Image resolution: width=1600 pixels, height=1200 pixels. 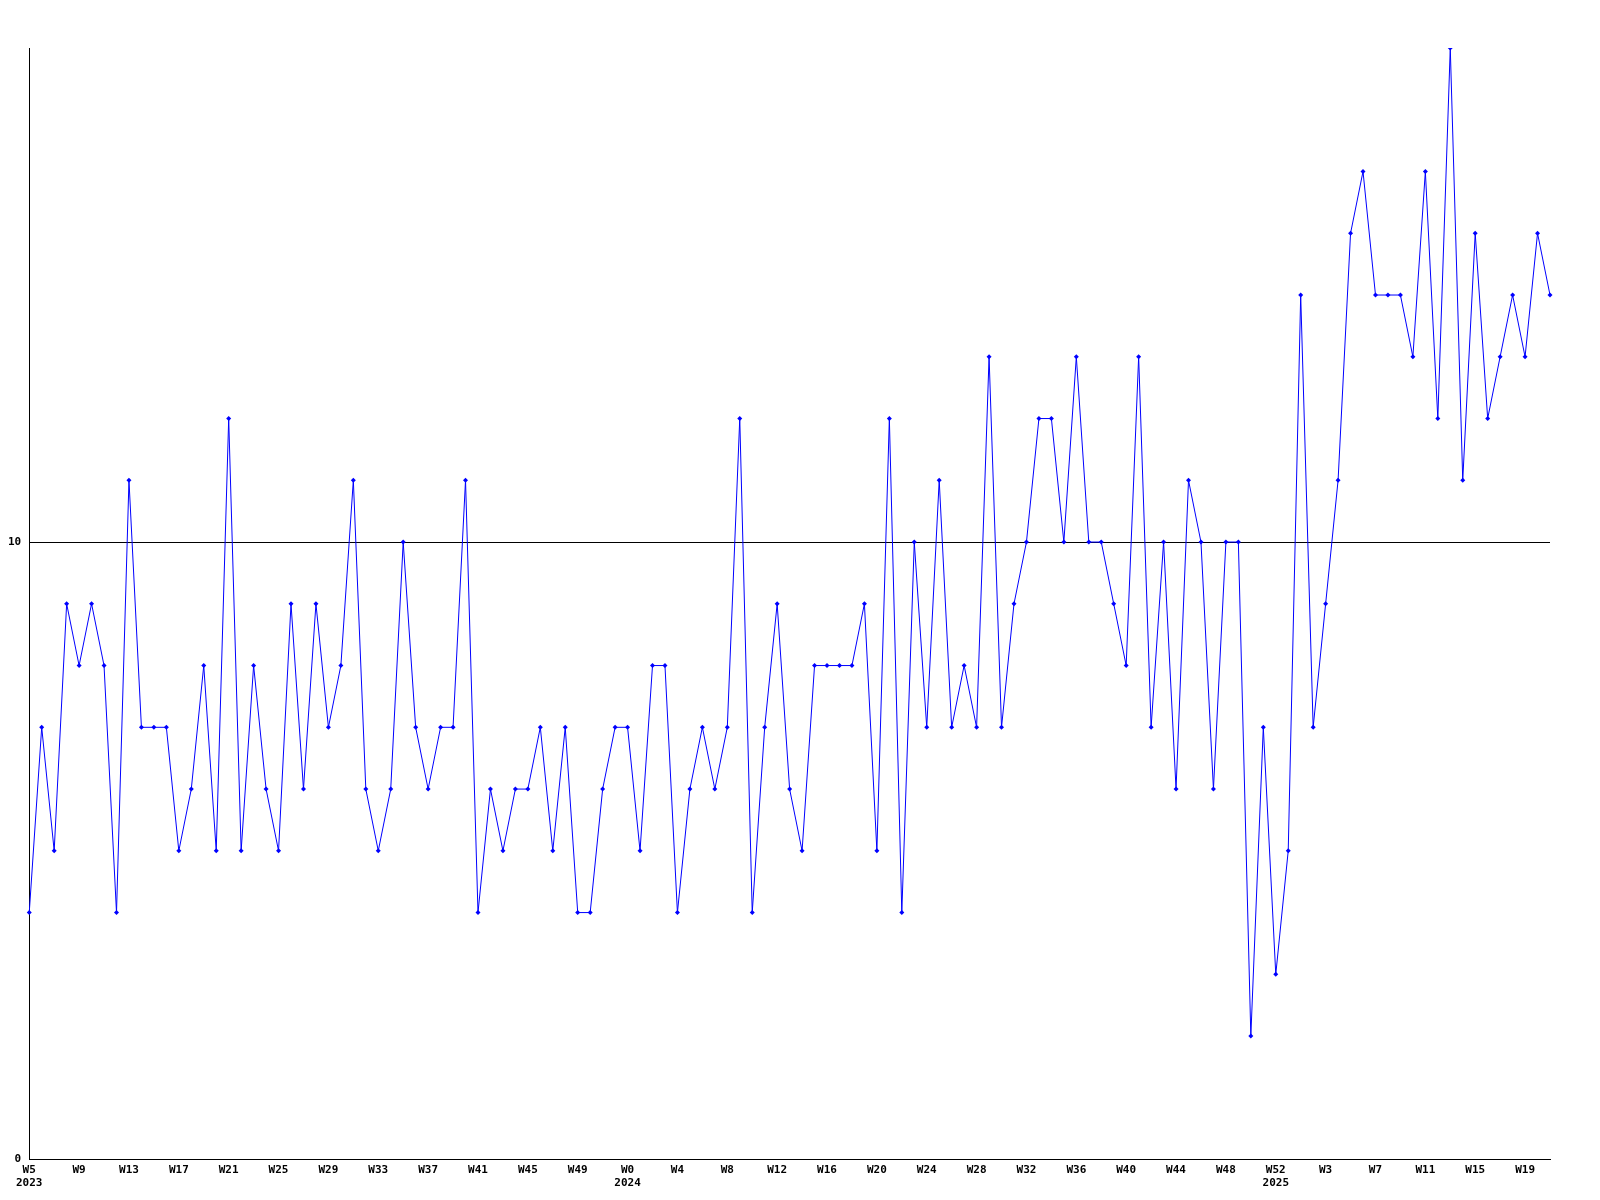 What do you see at coordinates (628, 1176) in the screenshot?
I see `x-tick-label: W0 2024` at bounding box center [628, 1176].